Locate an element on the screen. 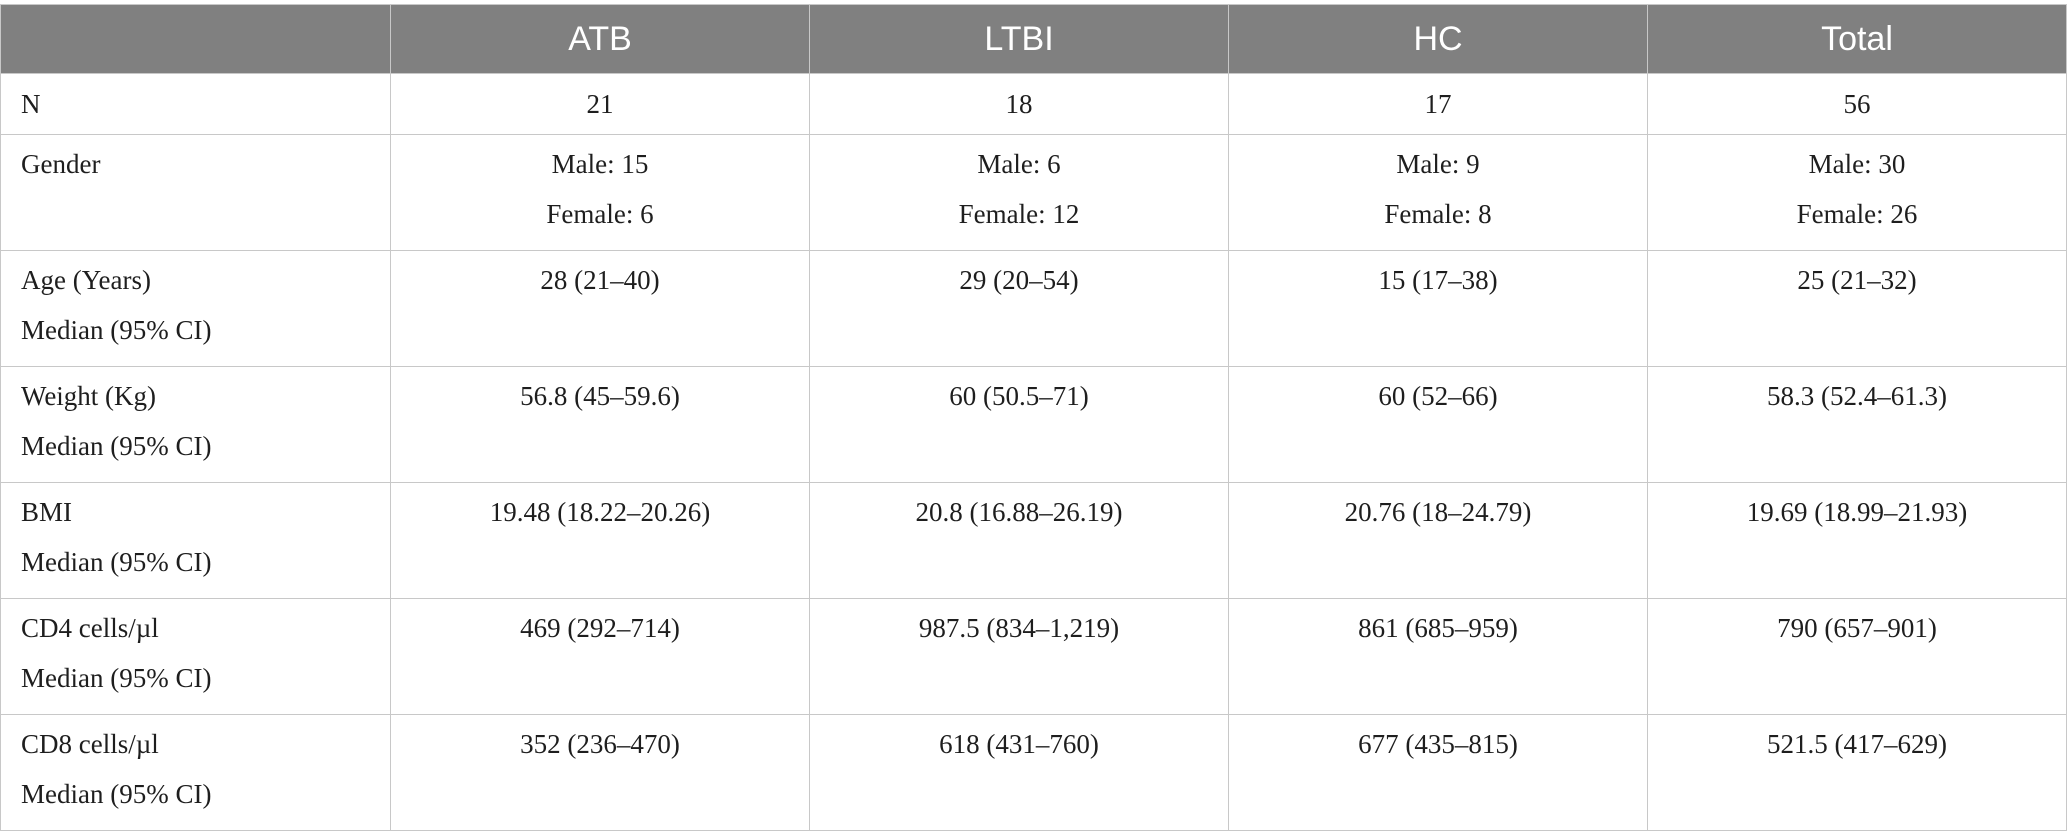 This screenshot has height=831, width=2067. table-cell: 861 (685–959) is located at coordinates (1438, 656).